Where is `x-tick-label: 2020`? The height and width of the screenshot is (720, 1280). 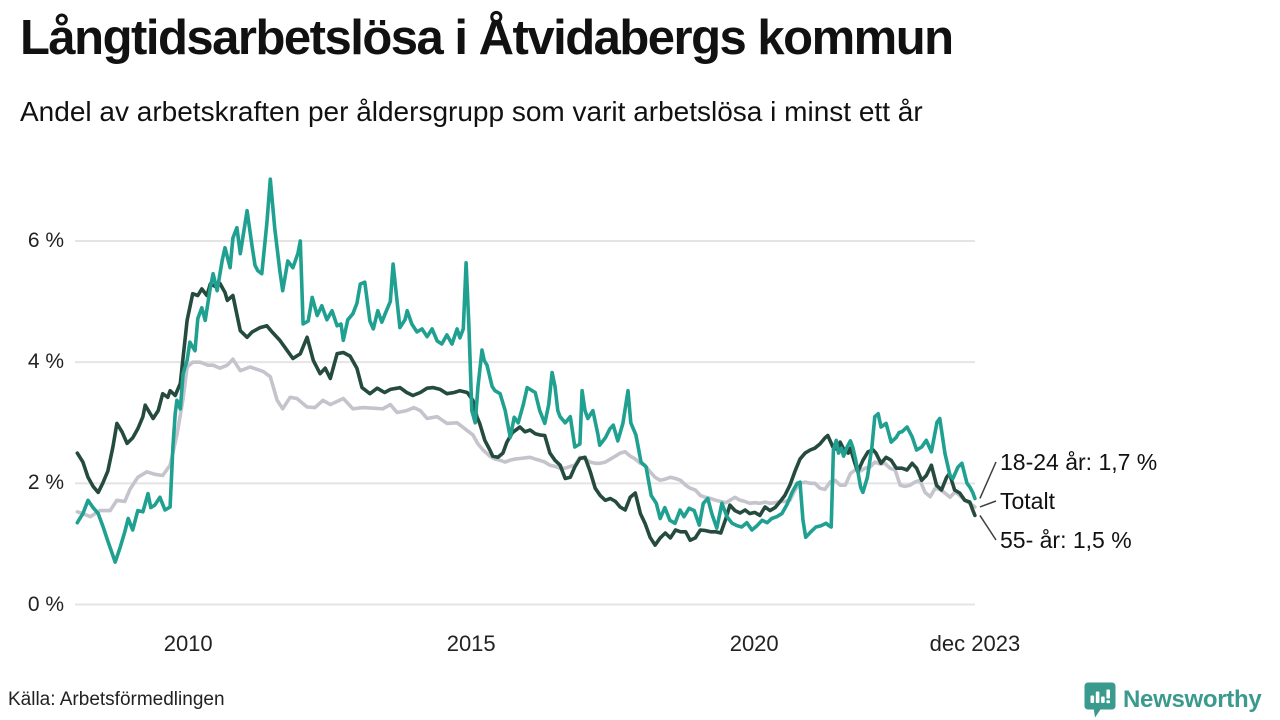 x-tick-label: 2020 is located at coordinates (754, 643).